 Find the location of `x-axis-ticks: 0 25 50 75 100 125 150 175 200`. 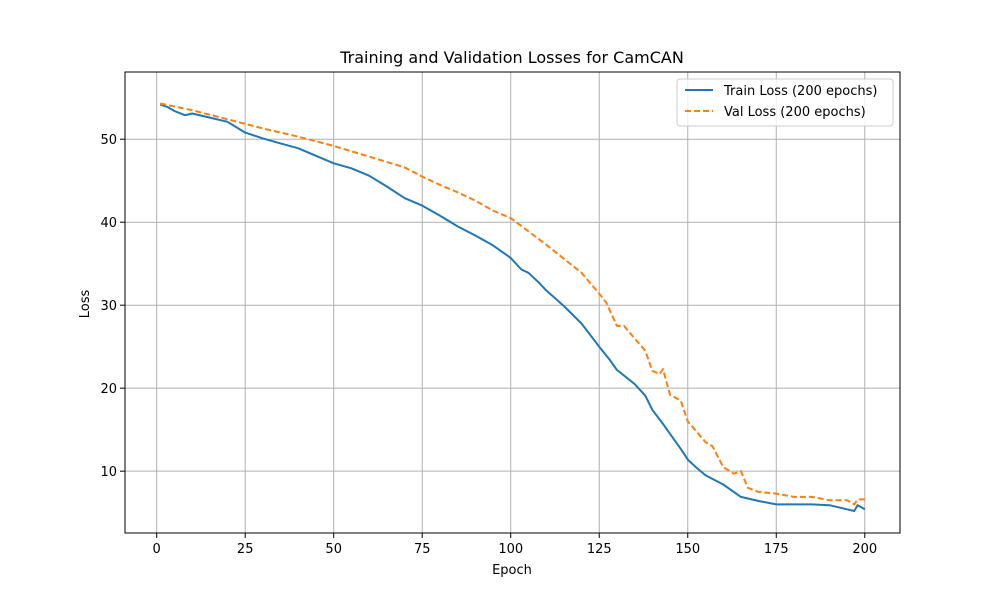

x-axis-ticks: 0 25 50 75 100 125 150 175 200 is located at coordinates (515, 545).